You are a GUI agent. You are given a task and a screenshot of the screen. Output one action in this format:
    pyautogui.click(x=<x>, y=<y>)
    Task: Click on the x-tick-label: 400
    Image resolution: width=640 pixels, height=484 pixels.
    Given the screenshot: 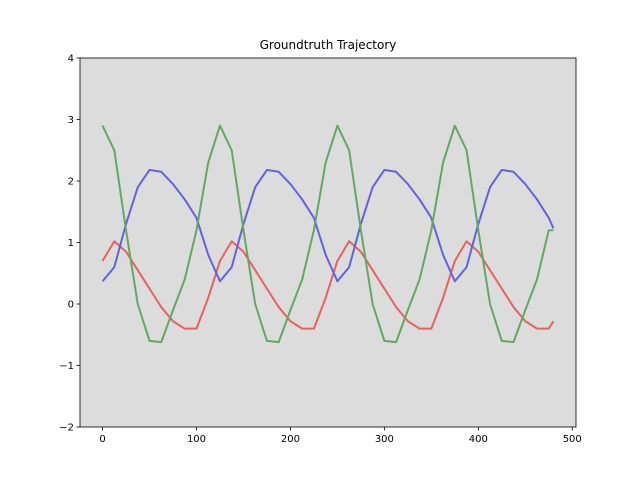 What is the action you would take?
    pyautogui.click(x=478, y=439)
    